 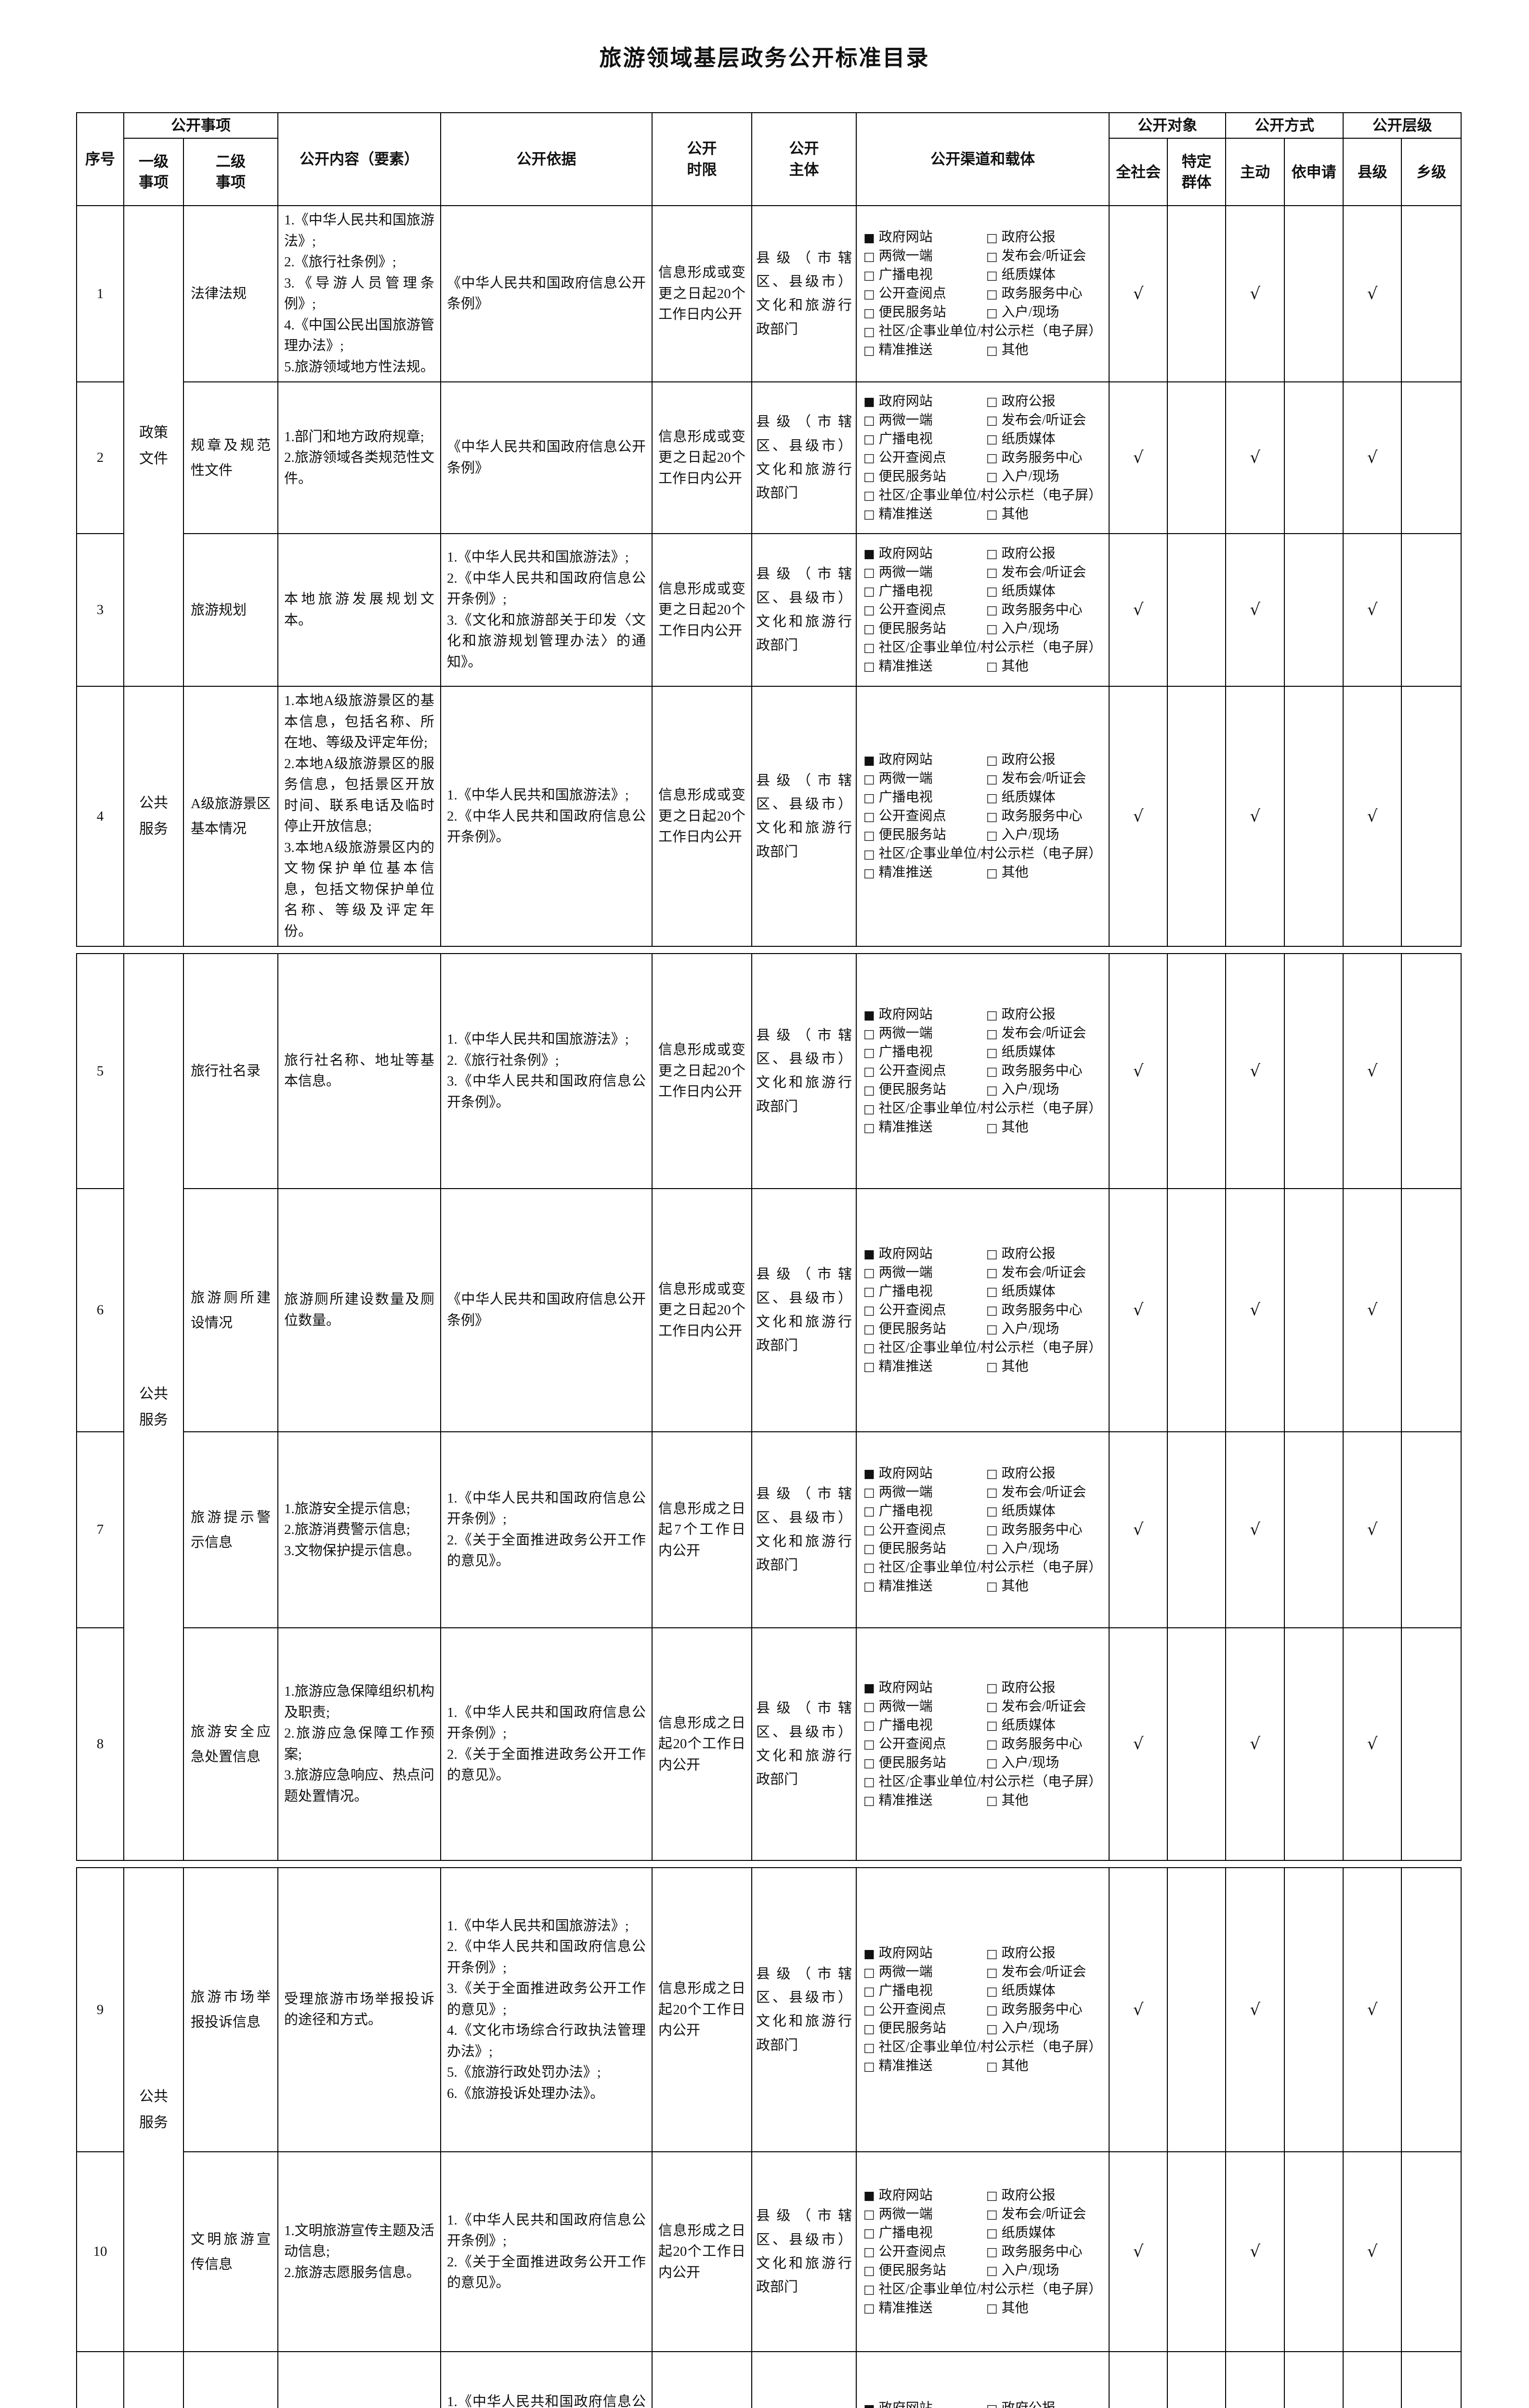 What do you see at coordinates (1138, 458) in the screenshot?
I see `cell-check-target-society: √` at bounding box center [1138, 458].